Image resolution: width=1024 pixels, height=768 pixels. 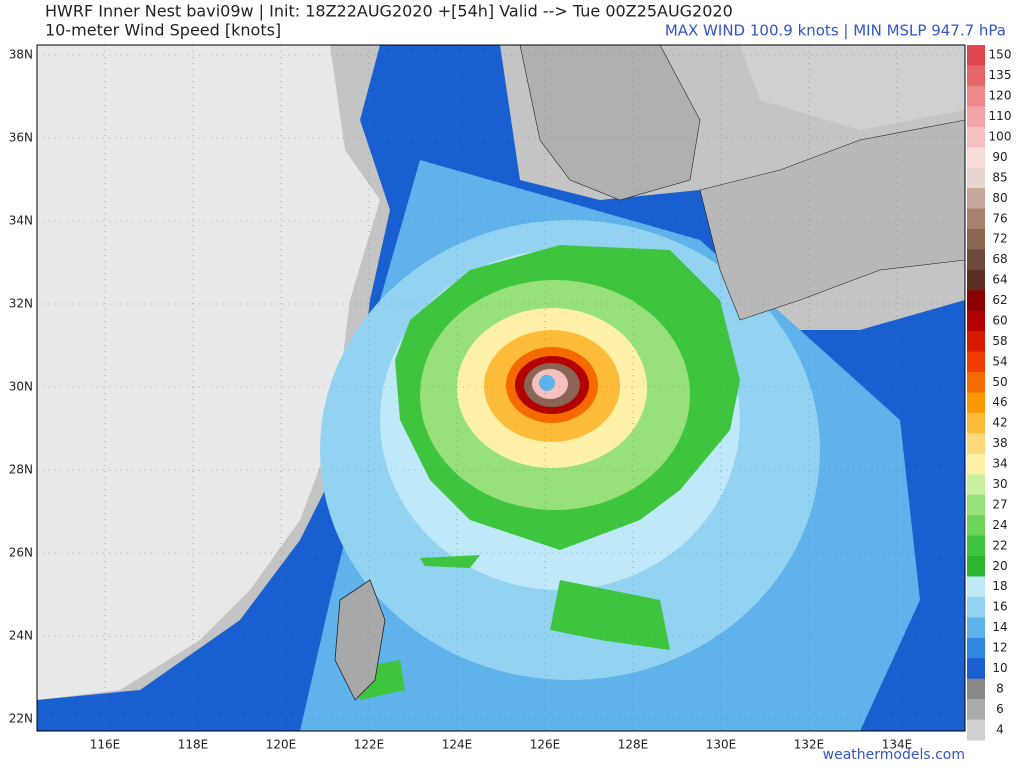 What do you see at coordinates (999, 586) in the screenshot?
I see `colorbar-label: 18` at bounding box center [999, 586].